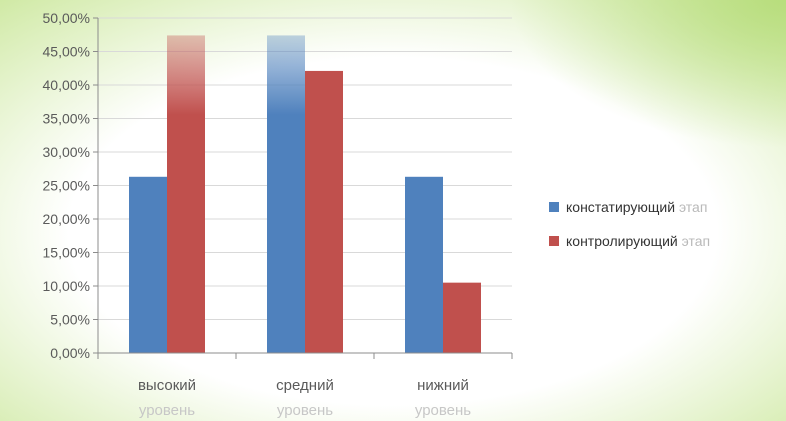 This screenshot has height=421, width=786. What do you see at coordinates (305, 385) in the screenshot?
I see `x-tick-label: средний` at bounding box center [305, 385].